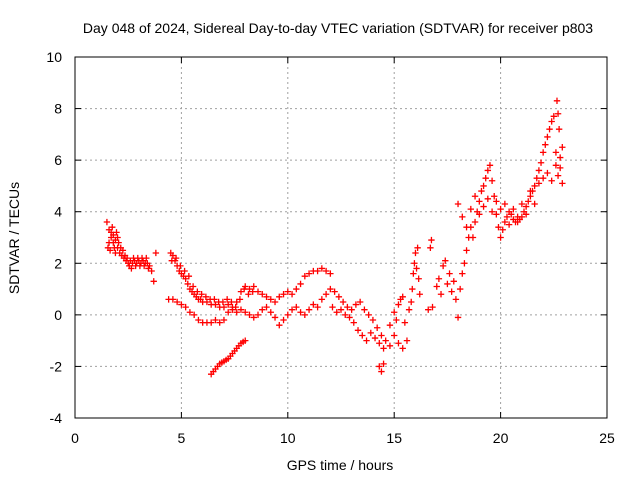 Image resolution: width=640 pixels, height=480 pixels. What do you see at coordinates (75, 438) in the screenshot?
I see `x-tick-label: 0` at bounding box center [75, 438].